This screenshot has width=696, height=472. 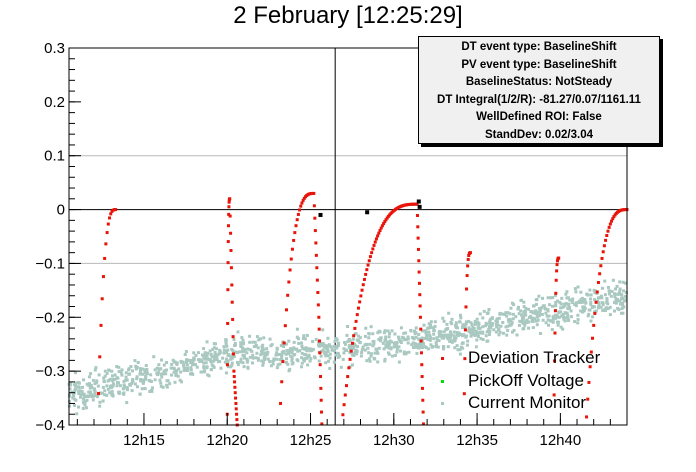 I want to click on stat-baseline-status: BaselineStatus: NotSteady, so click(x=539, y=82).